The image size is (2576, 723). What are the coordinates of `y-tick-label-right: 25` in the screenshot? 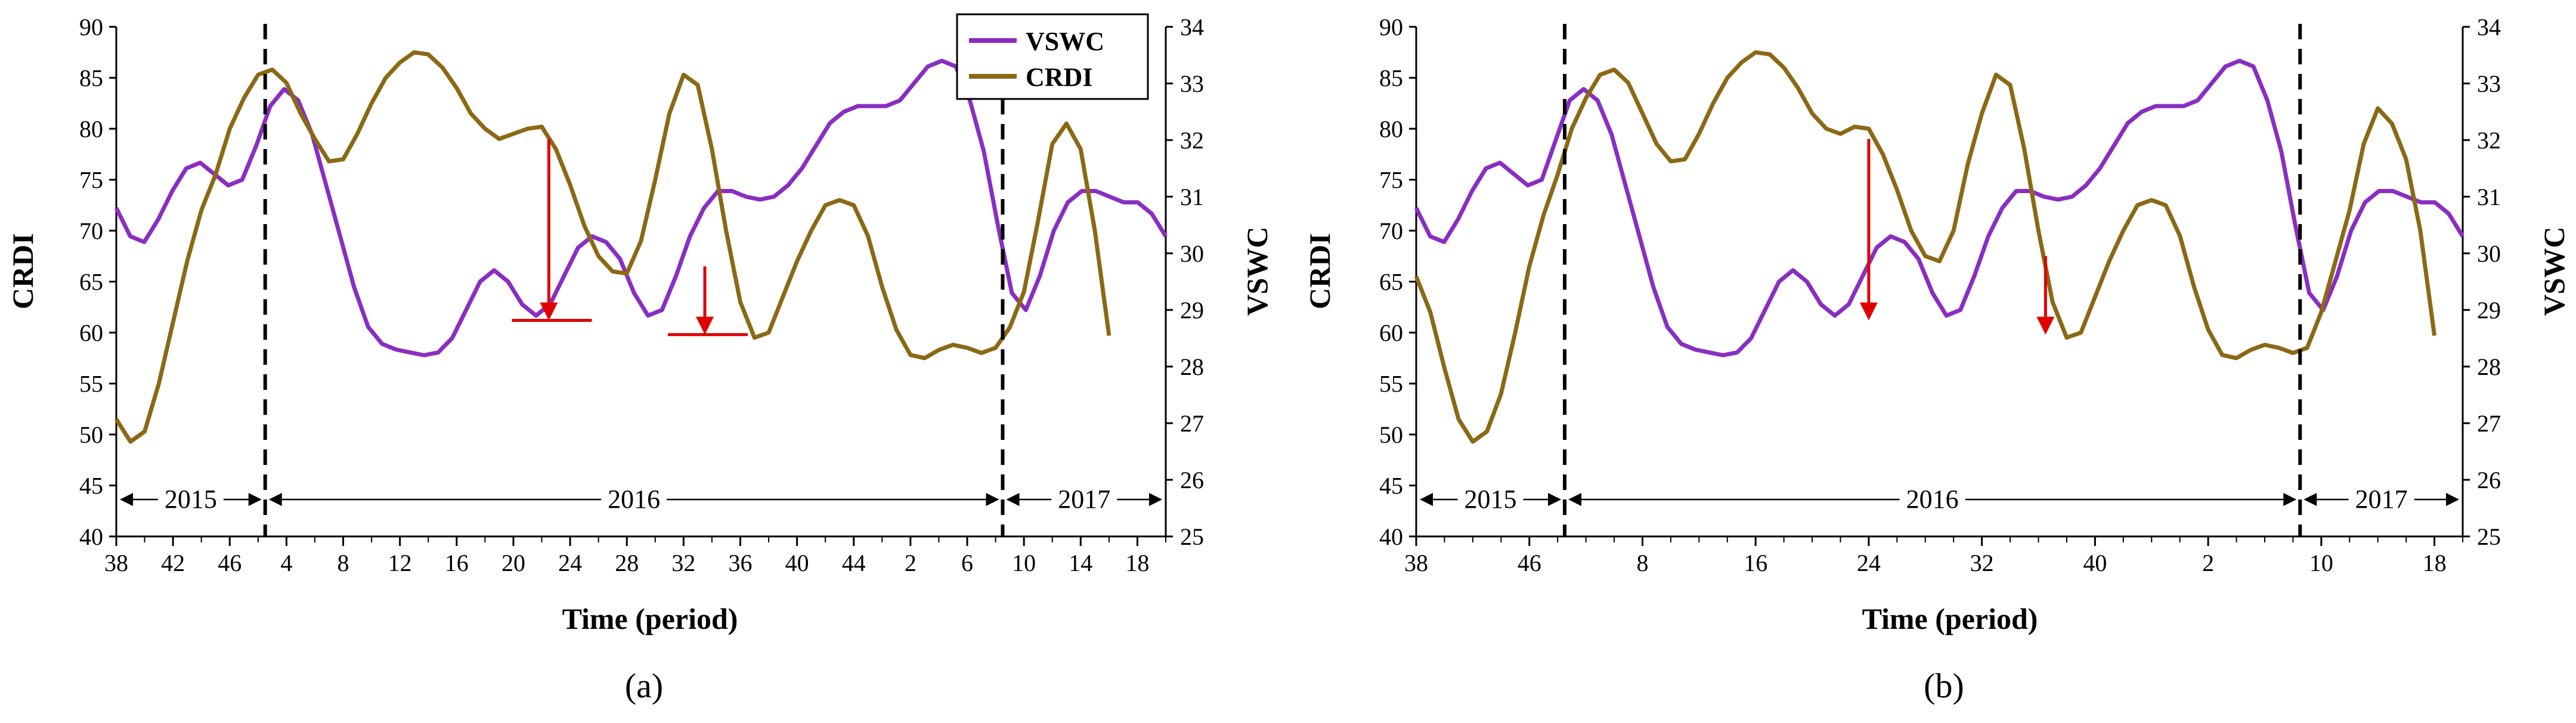 It's located at (2489, 536).